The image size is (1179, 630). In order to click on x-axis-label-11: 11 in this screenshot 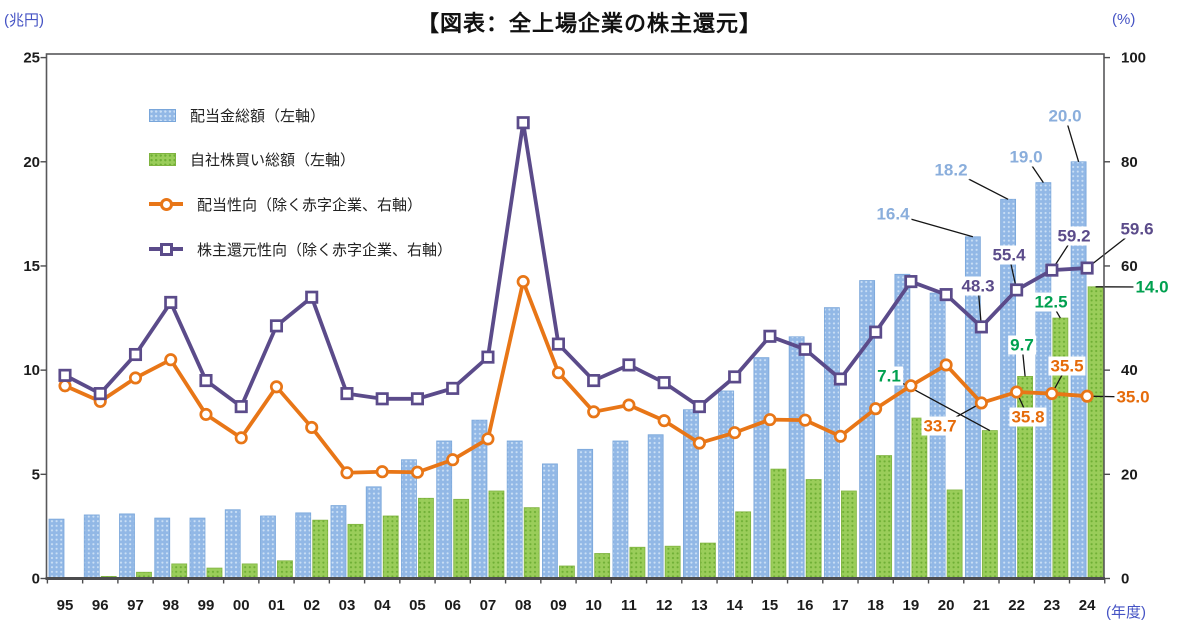, I will do `click(629, 605)`.